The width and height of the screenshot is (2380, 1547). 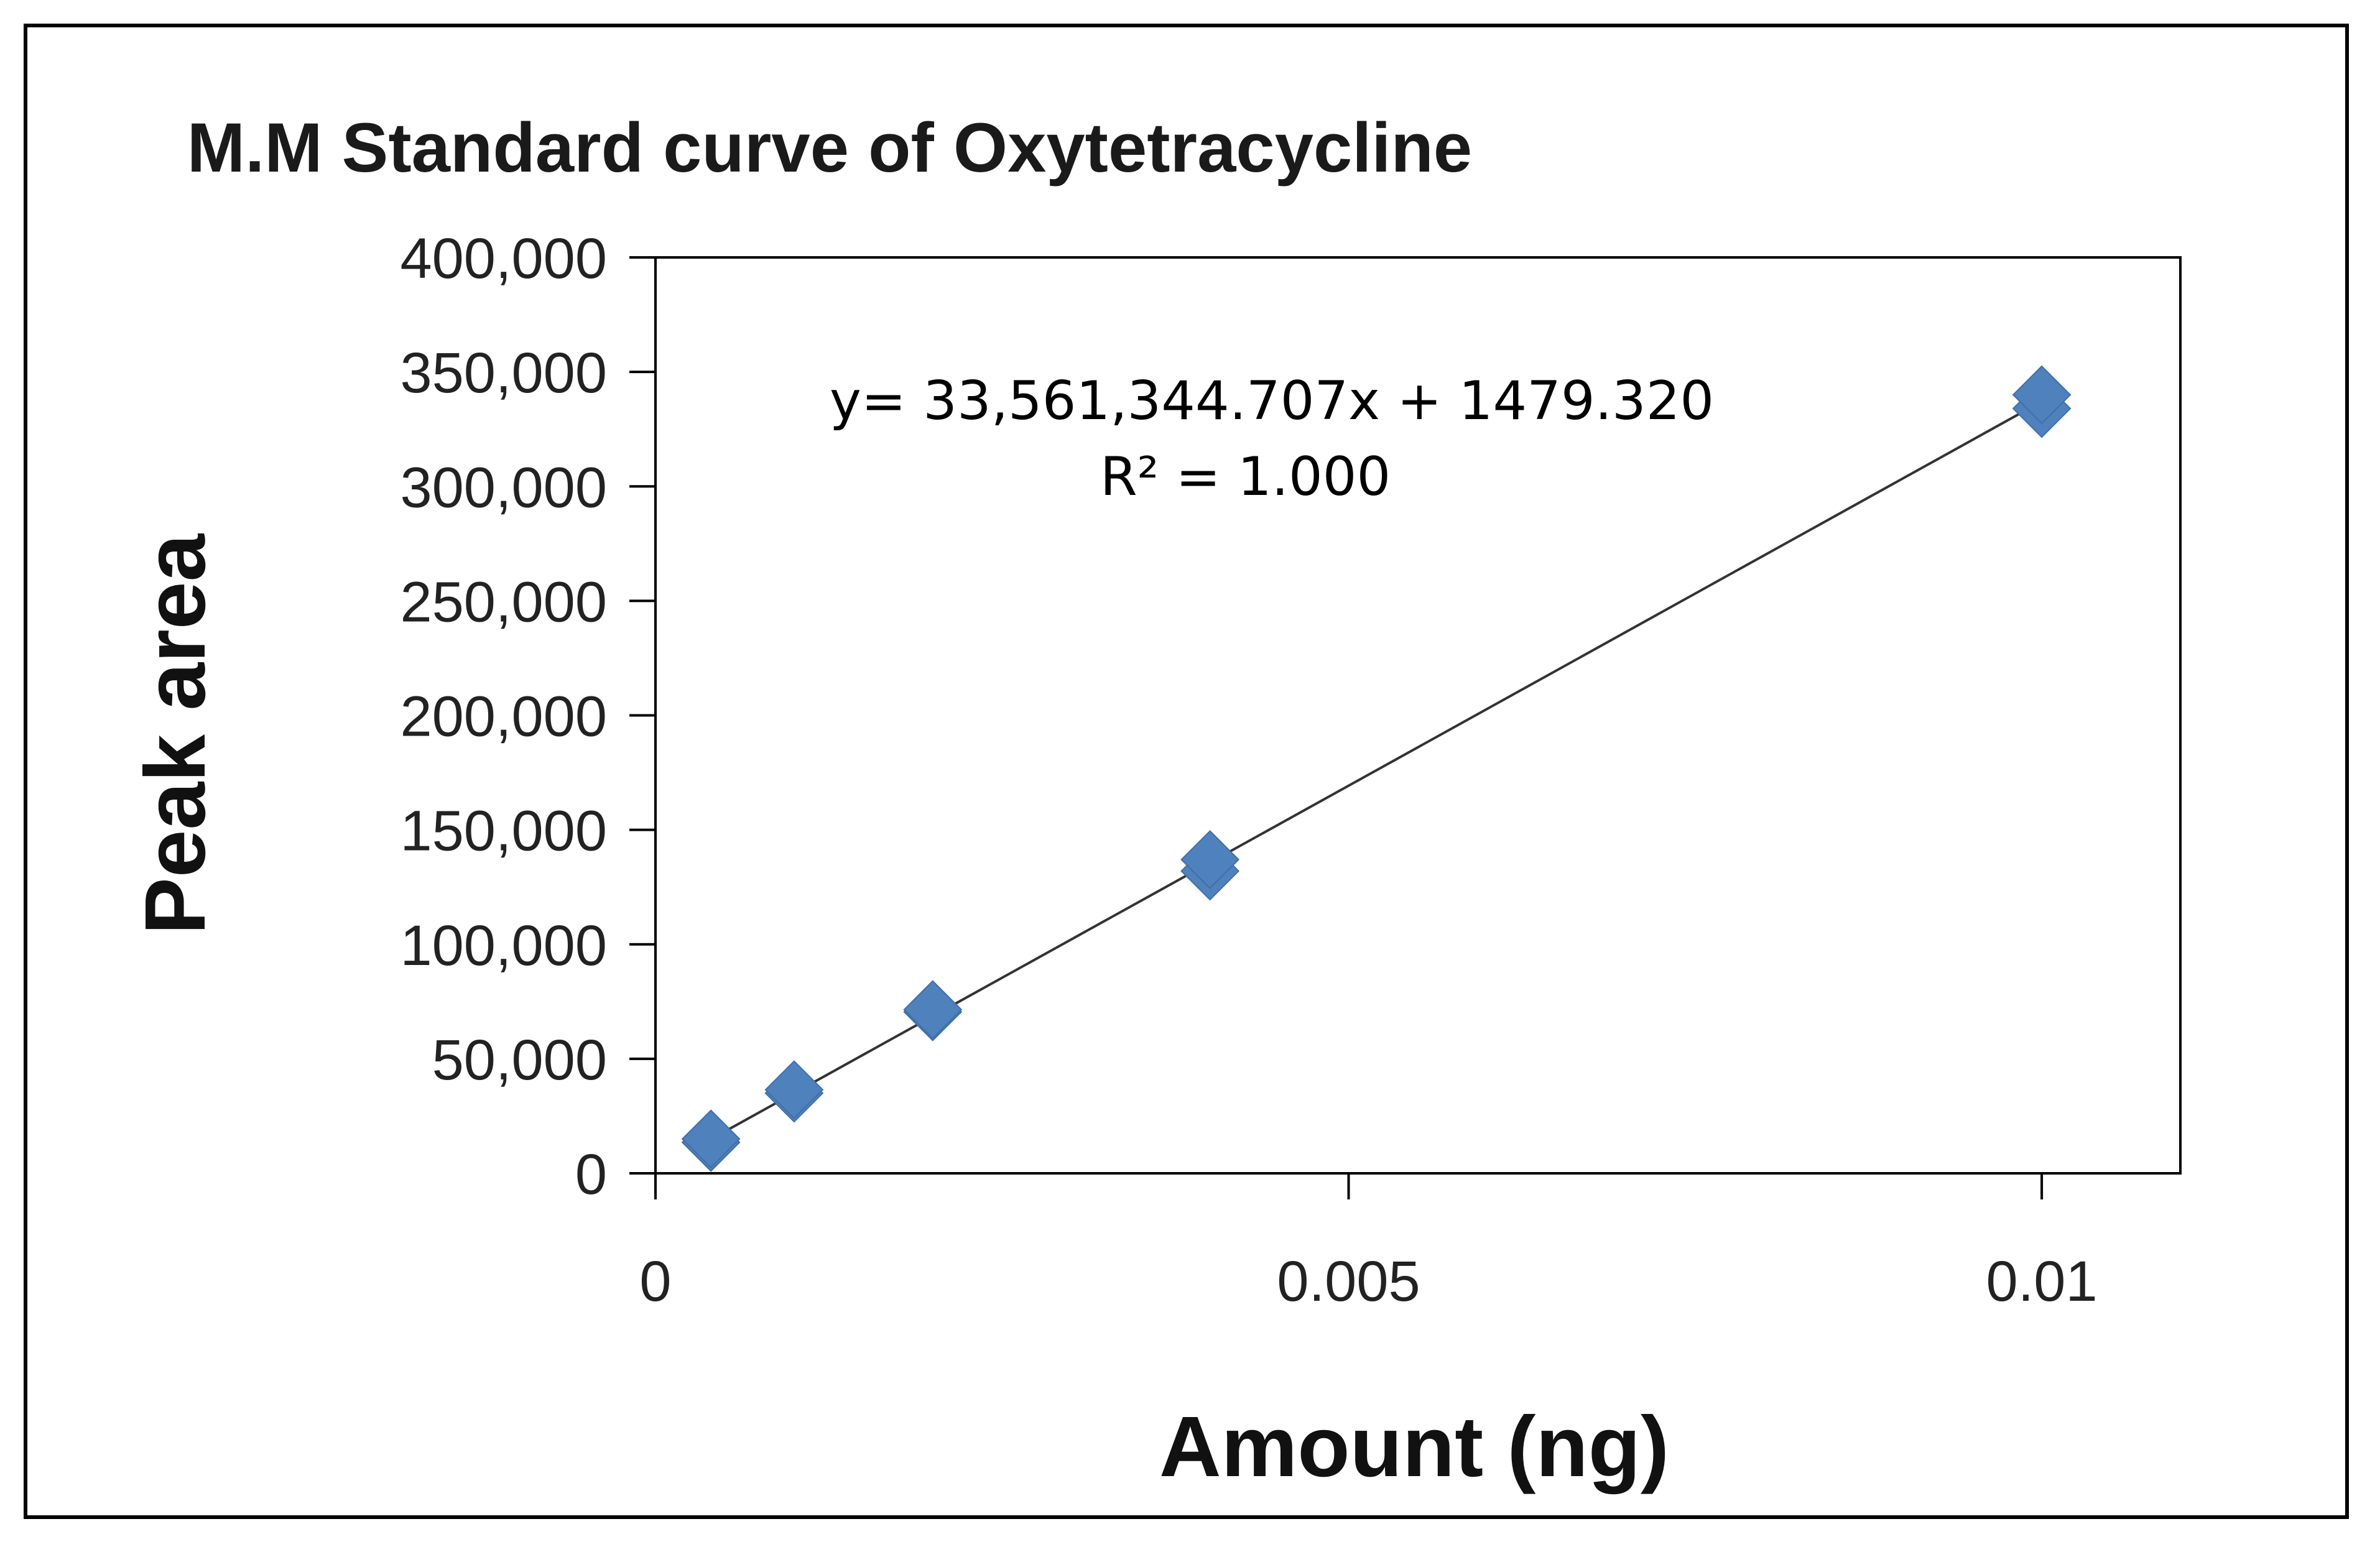 What do you see at coordinates (2042, 1282) in the screenshot?
I see `x-tick-label: 0.01` at bounding box center [2042, 1282].